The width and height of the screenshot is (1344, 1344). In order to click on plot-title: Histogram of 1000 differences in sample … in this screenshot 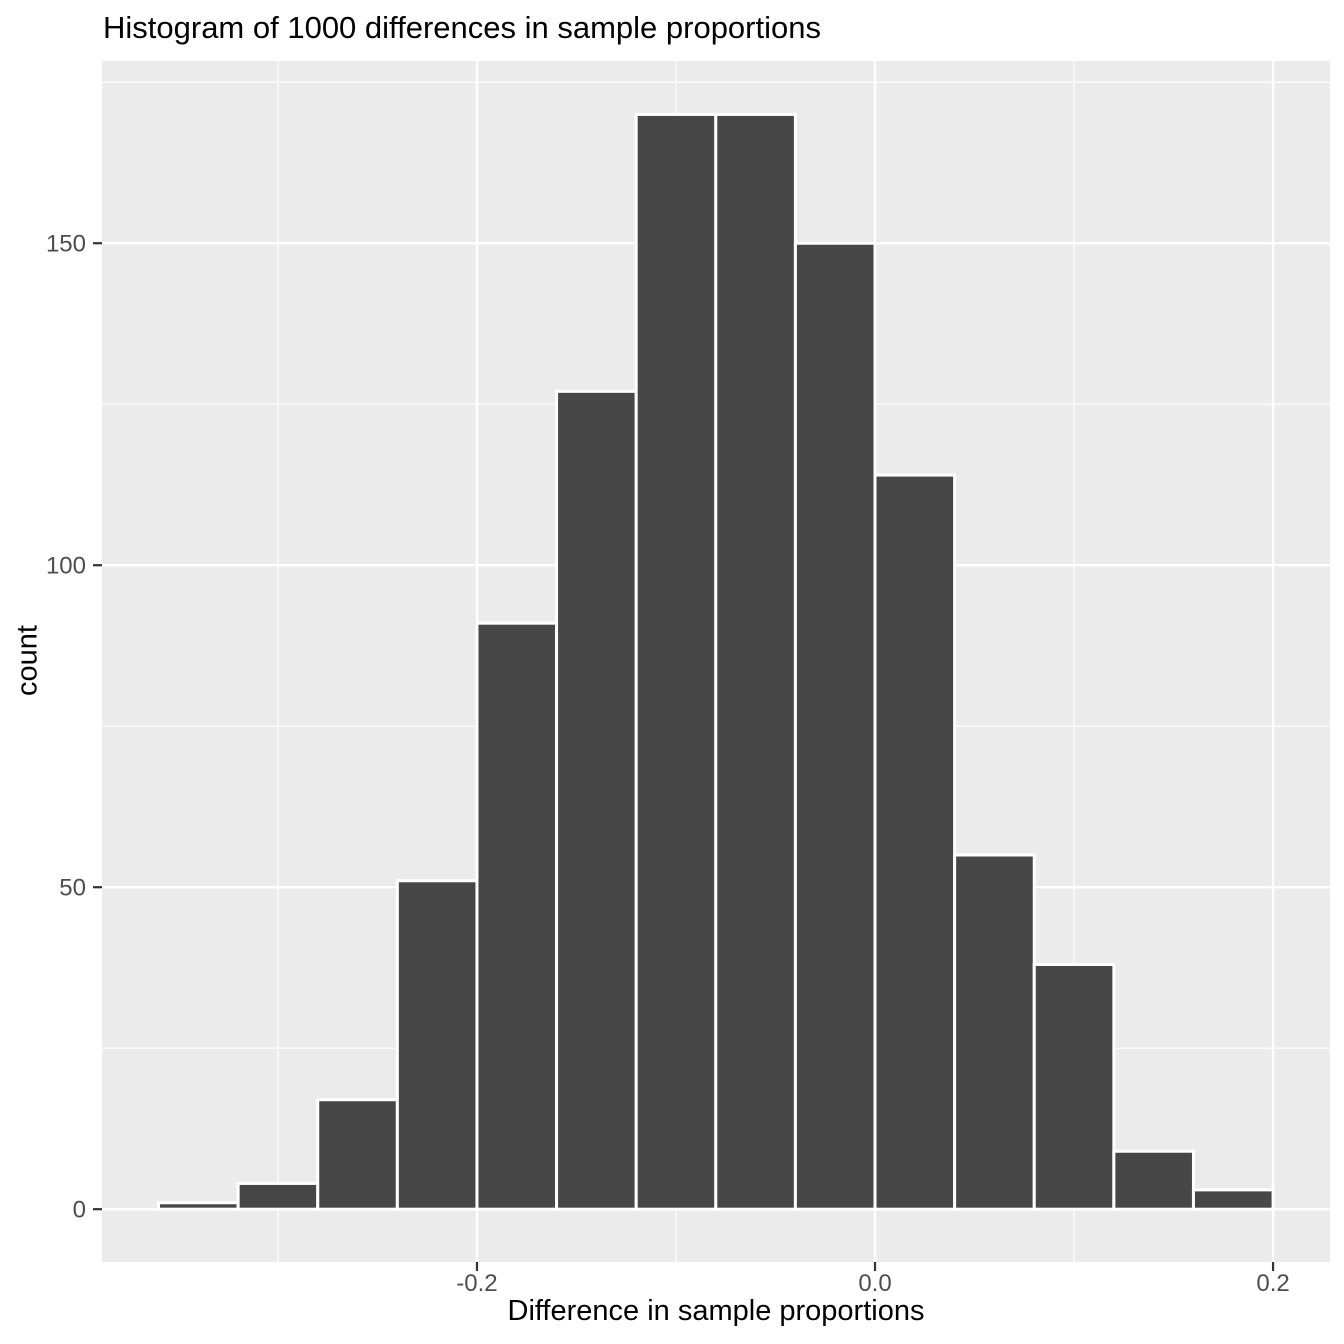, I will do `click(462, 27)`.